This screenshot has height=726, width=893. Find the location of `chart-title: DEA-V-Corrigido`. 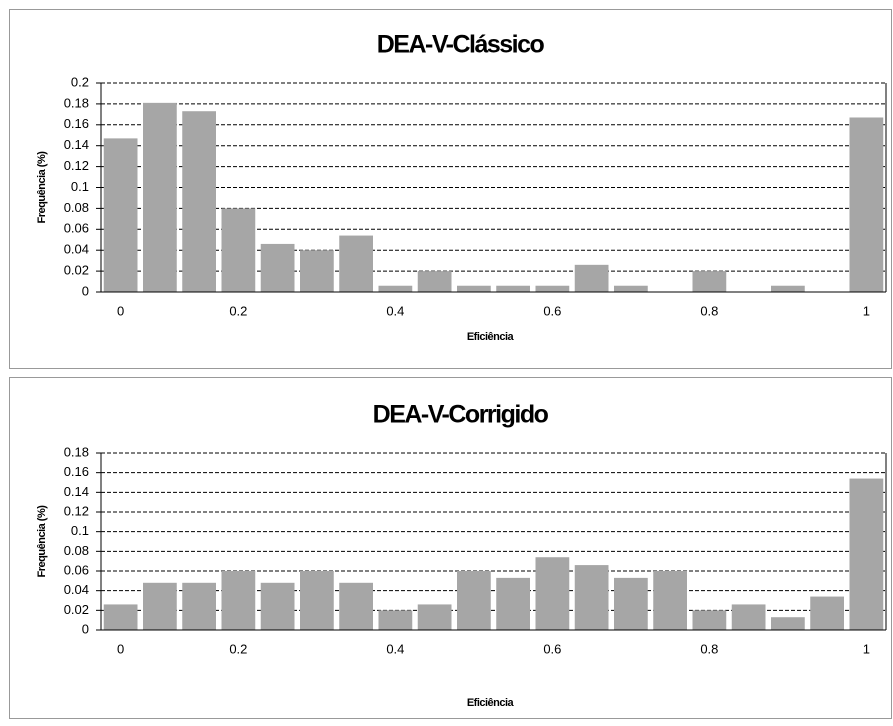

chart-title: DEA-V-Corrigido is located at coordinates (461, 415).